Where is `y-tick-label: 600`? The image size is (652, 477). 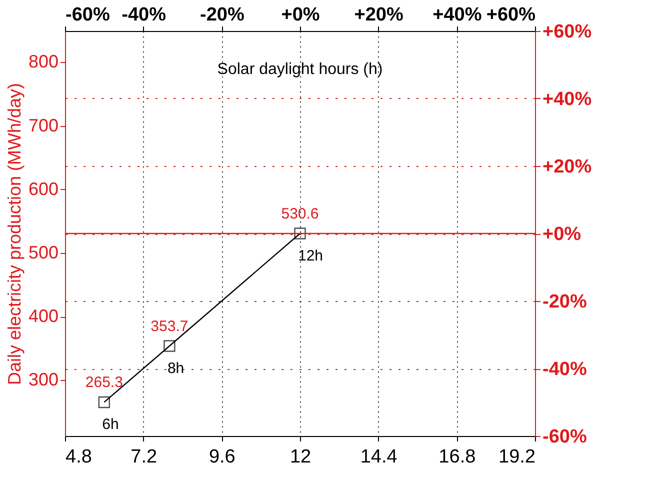 y-tick-label: 600 is located at coordinates (43, 188).